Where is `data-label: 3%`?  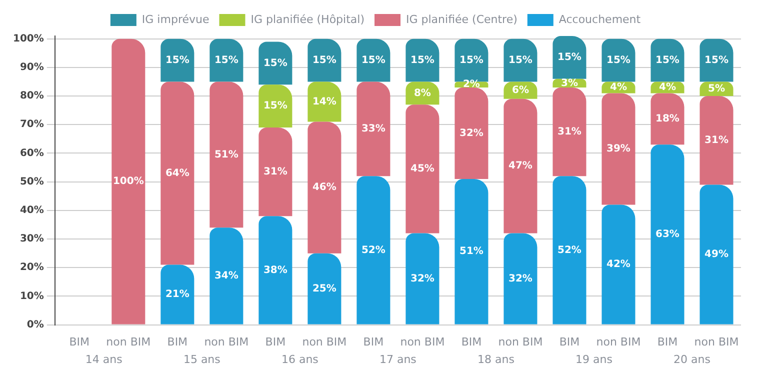
data-label: 3% is located at coordinates (569, 83).